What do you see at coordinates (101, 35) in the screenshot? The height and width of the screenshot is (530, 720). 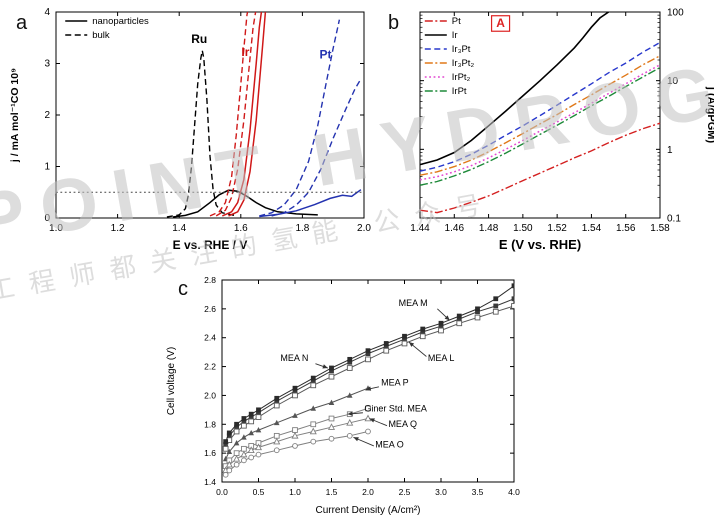 I see `svg-text: bulk` at bounding box center [101, 35].